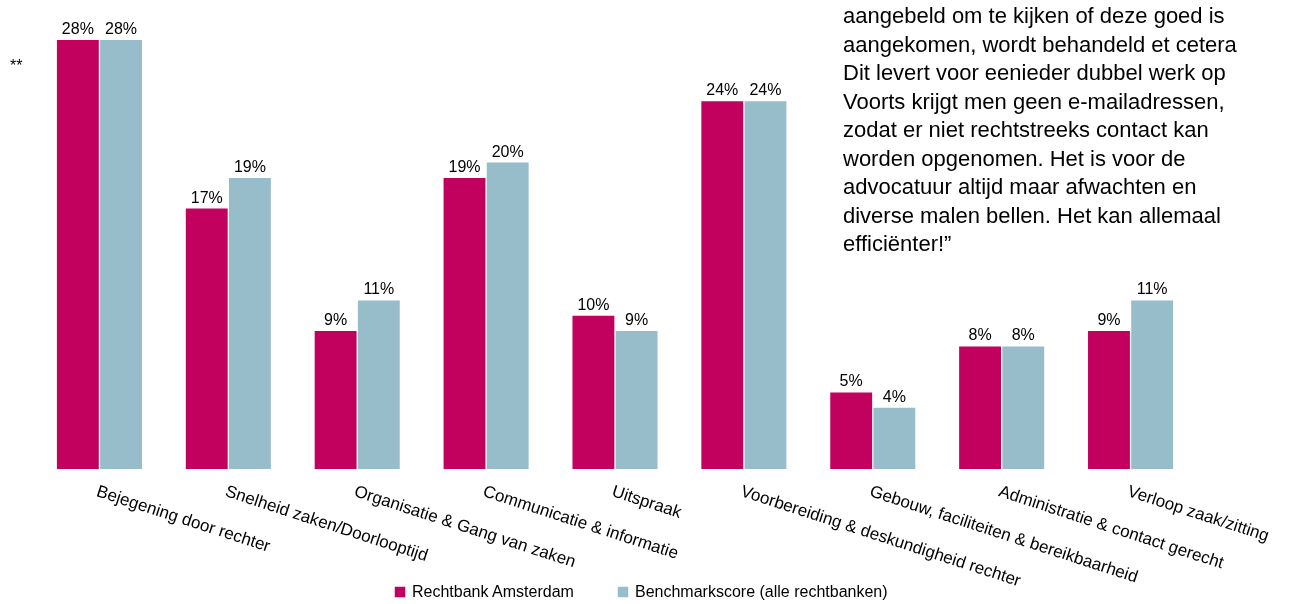 The width and height of the screenshot is (1305, 604). Describe the element at coordinates (894, 396) in the screenshot. I see `data-label: 4%` at that location.